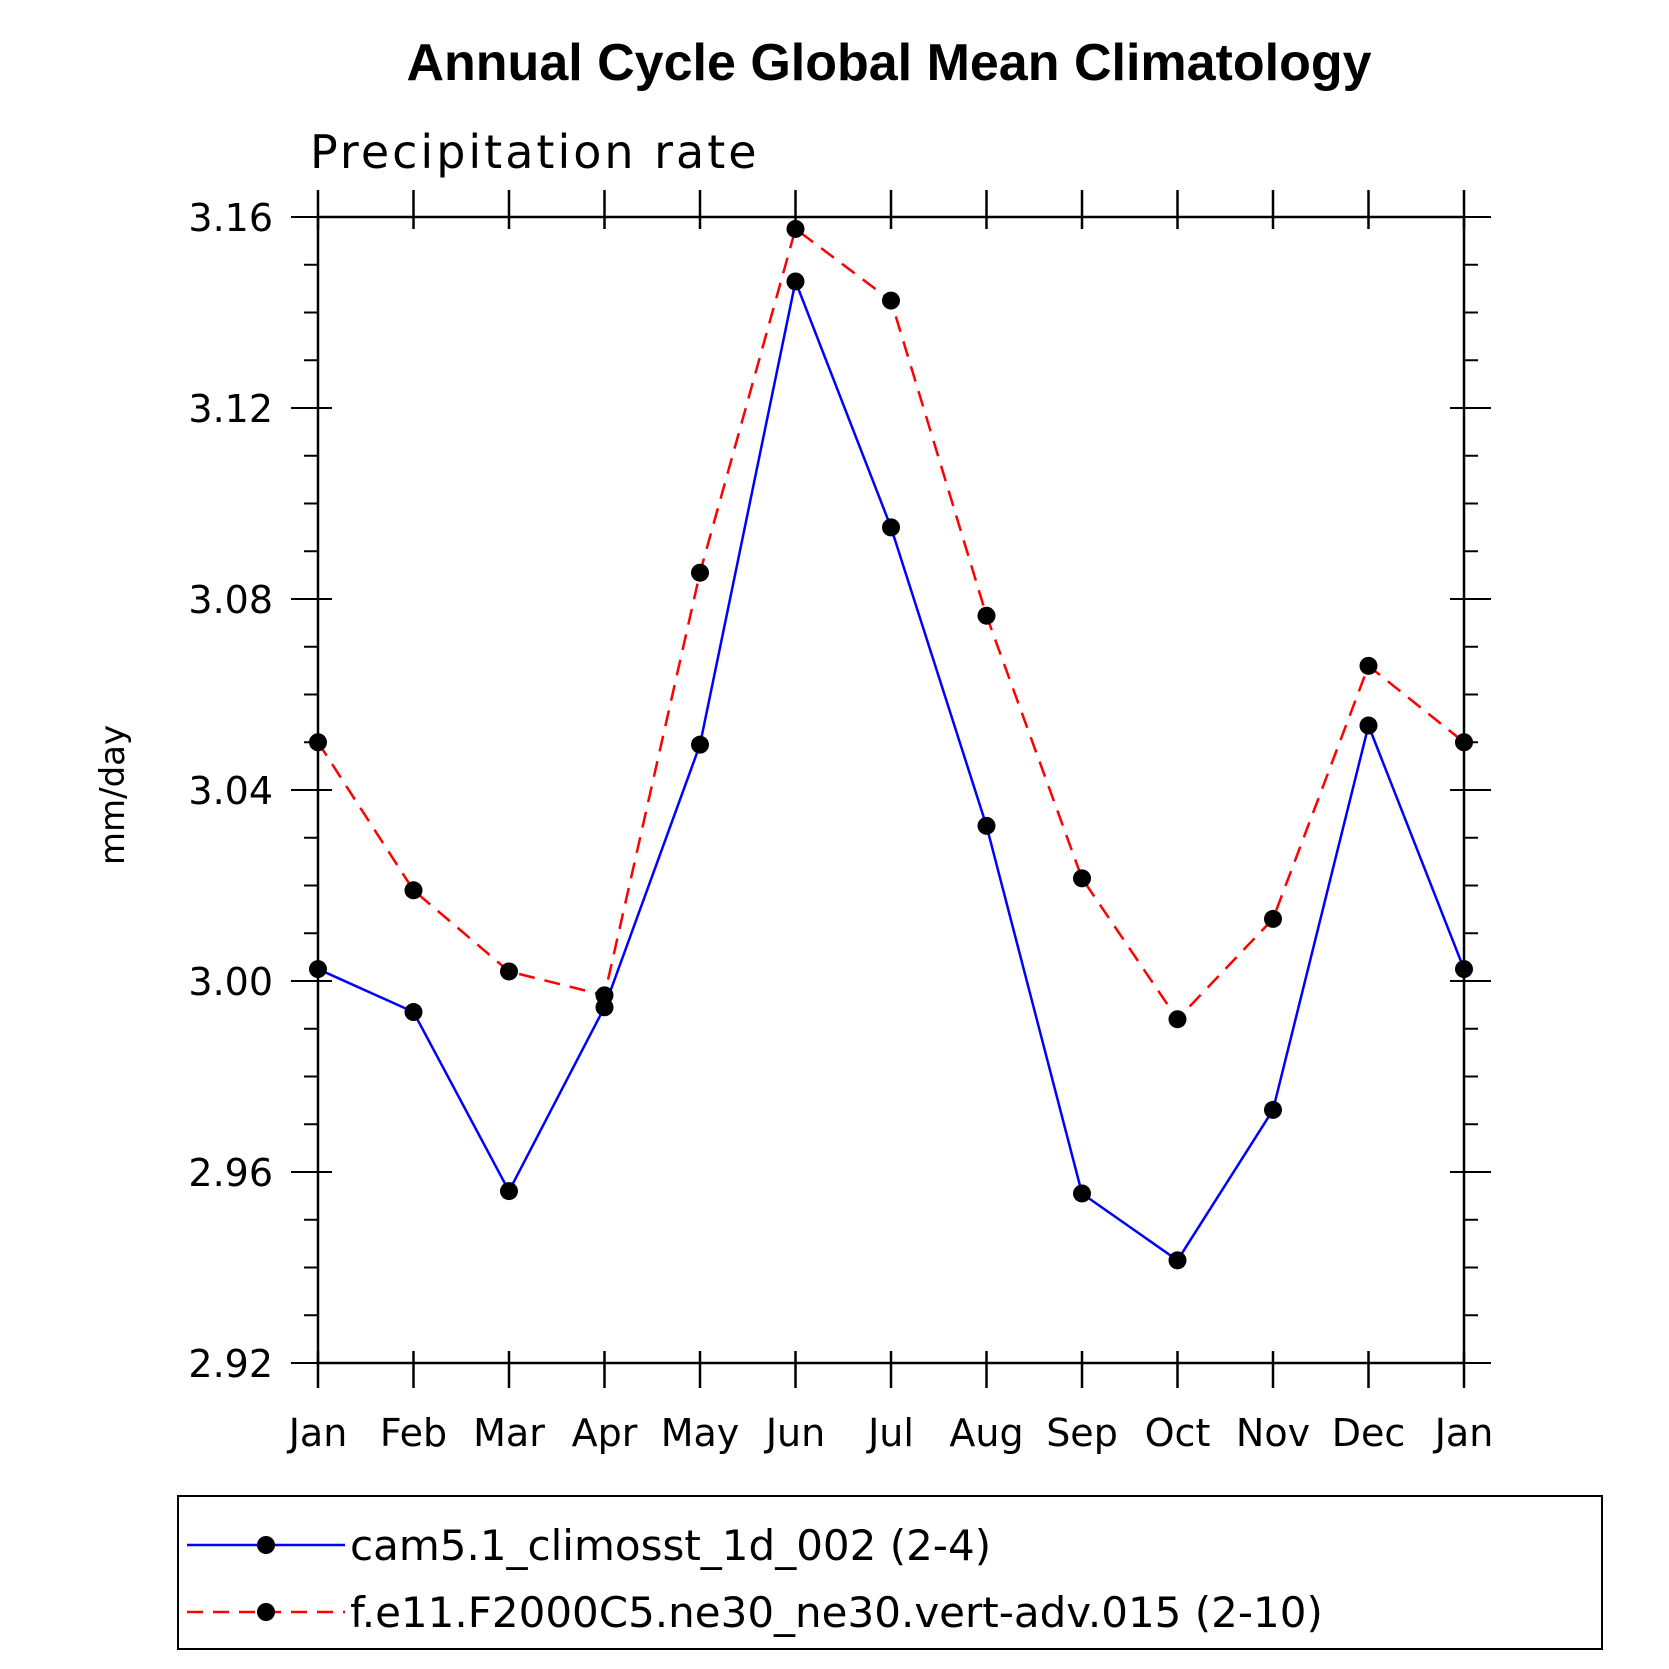  Describe the element at coordinates (1369, 1433) in the screenshot. I see `x-tick-label: Dec` at that location.